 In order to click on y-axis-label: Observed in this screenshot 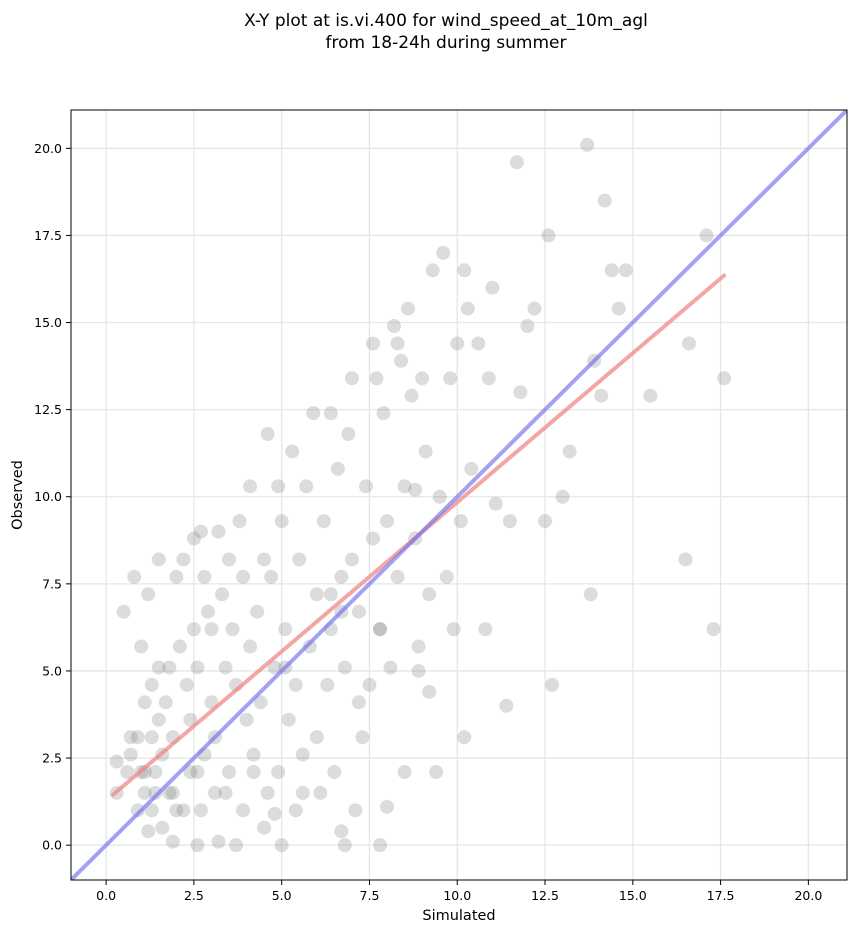, I will do `click(18, 495)`.